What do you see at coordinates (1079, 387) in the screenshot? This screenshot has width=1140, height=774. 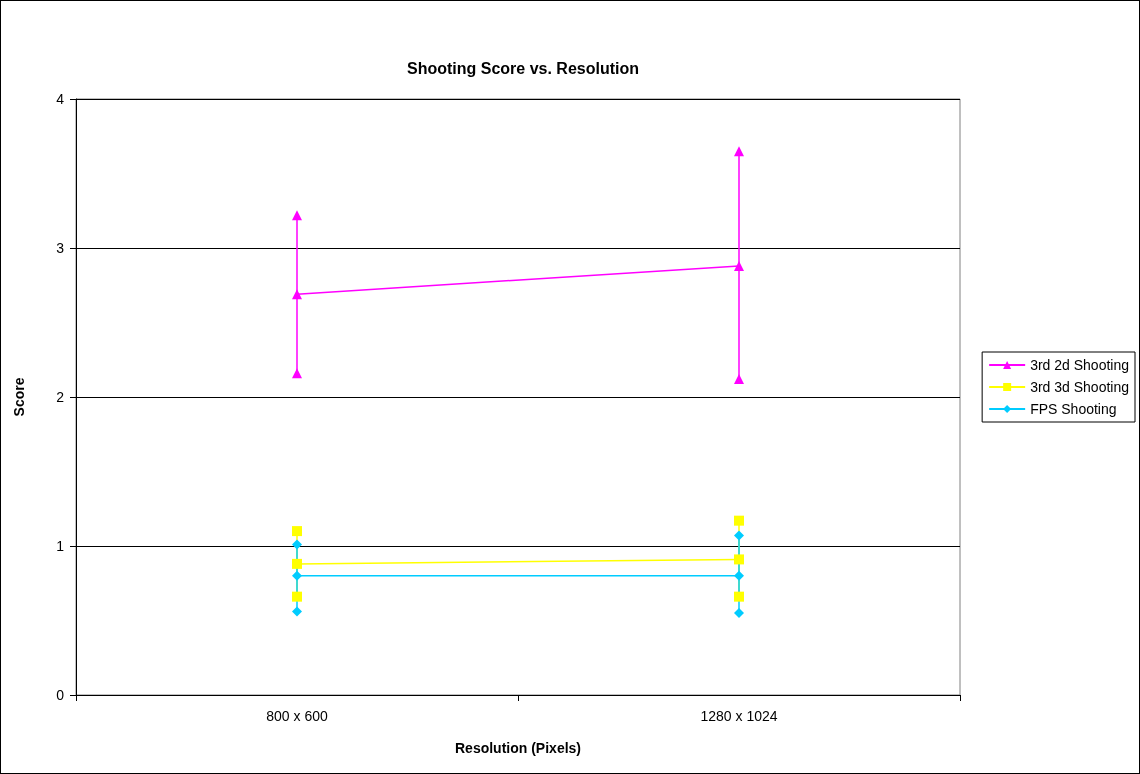 I see `legend-label: 3rd 3d Shooting` at bounding box center [1079, 387].